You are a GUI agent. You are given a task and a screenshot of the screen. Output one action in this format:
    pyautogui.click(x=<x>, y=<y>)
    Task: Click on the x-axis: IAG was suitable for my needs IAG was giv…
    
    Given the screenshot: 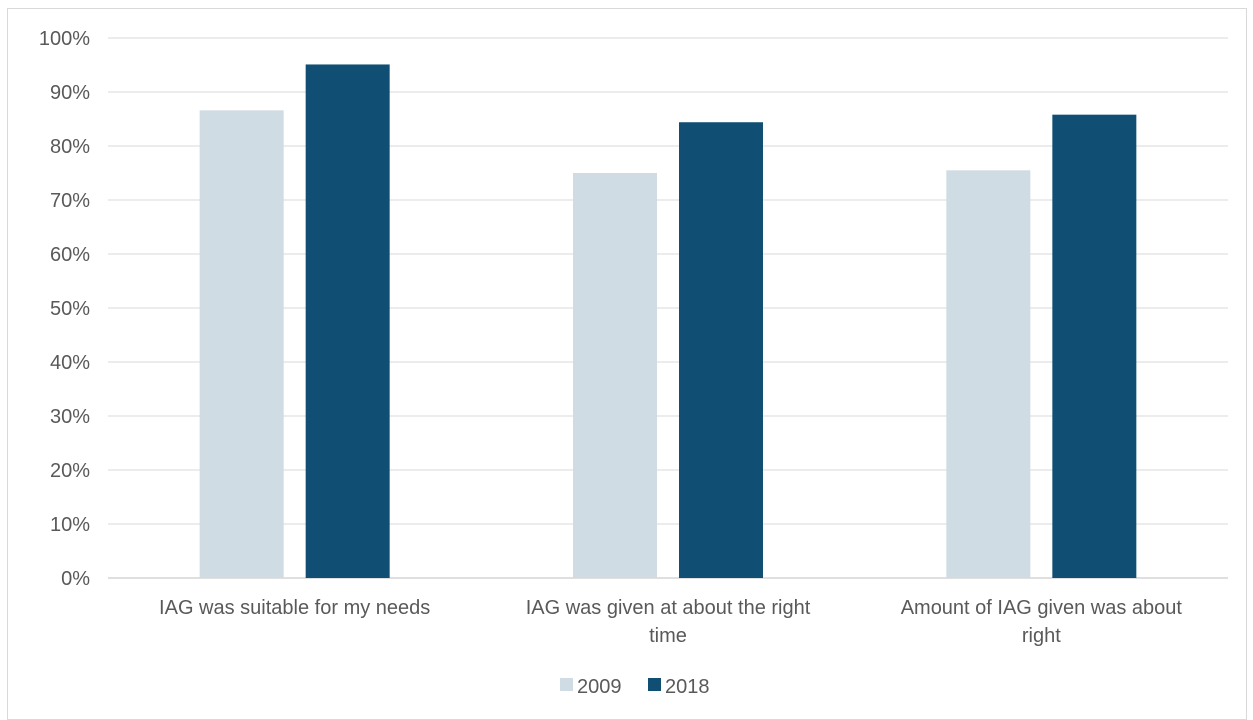 What is the action you would take?
    pyautogui.click(x=670, y=622)
    